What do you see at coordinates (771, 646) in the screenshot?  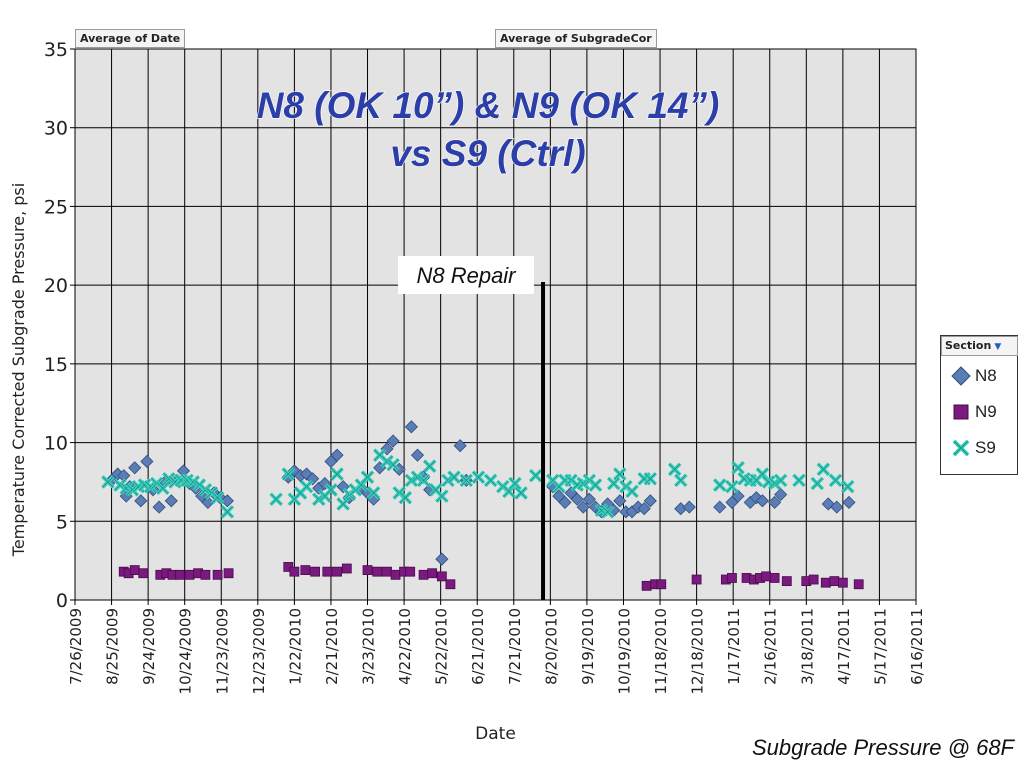 I see `x-tick-label: 2/16/2011` at bounding box center [771, 646].